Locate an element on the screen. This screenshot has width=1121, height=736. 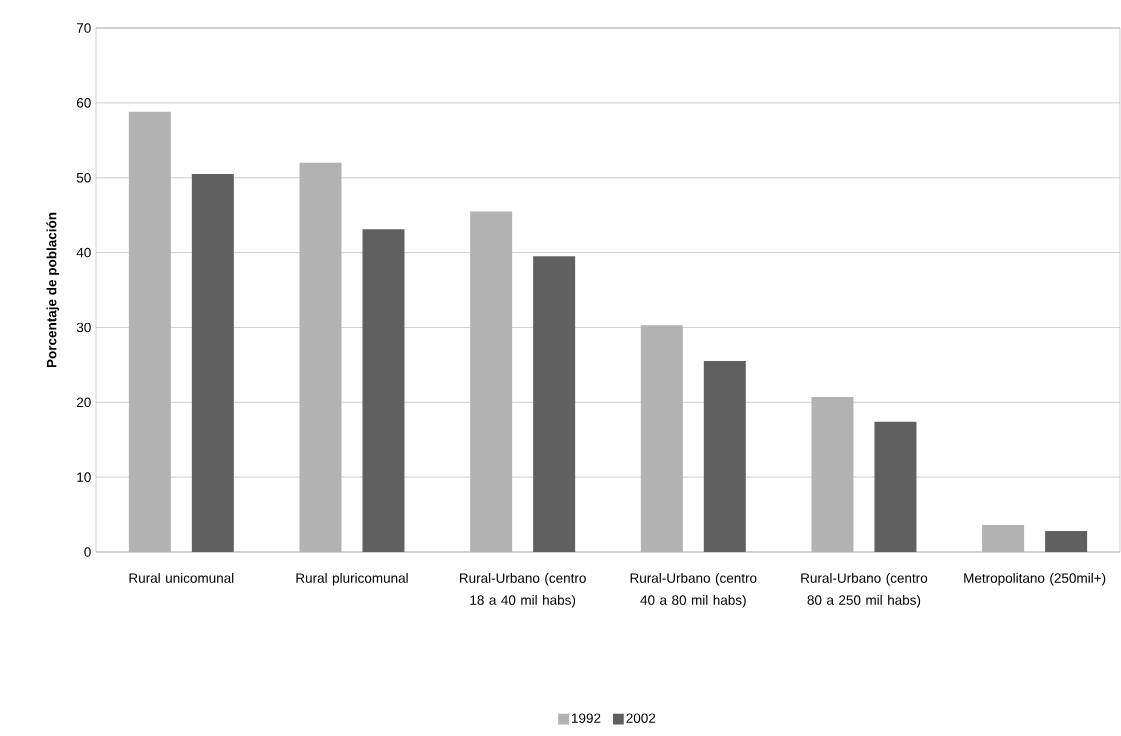
x-tick-label: Rural pluricomunal is located at coordinates (352, 579).